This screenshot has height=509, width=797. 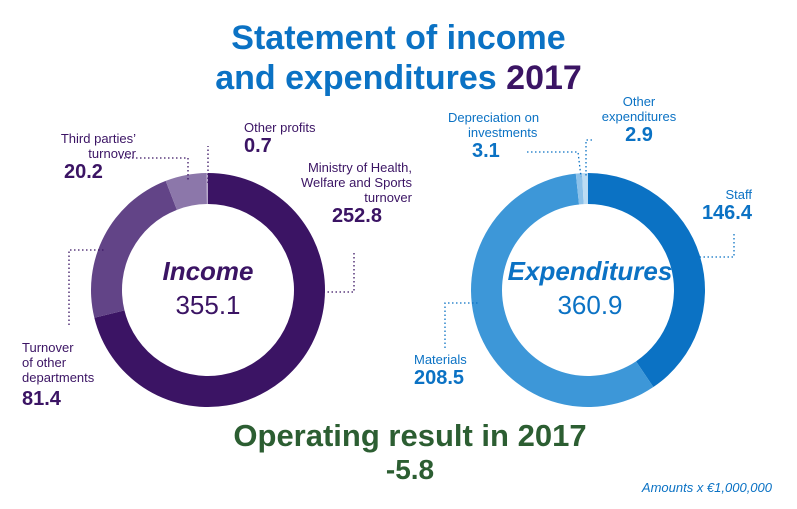 What do you see at coordinates (410, 469) in the screenshot?
I see `operating-result-value: -5.8` at bounding box center [410, 469].